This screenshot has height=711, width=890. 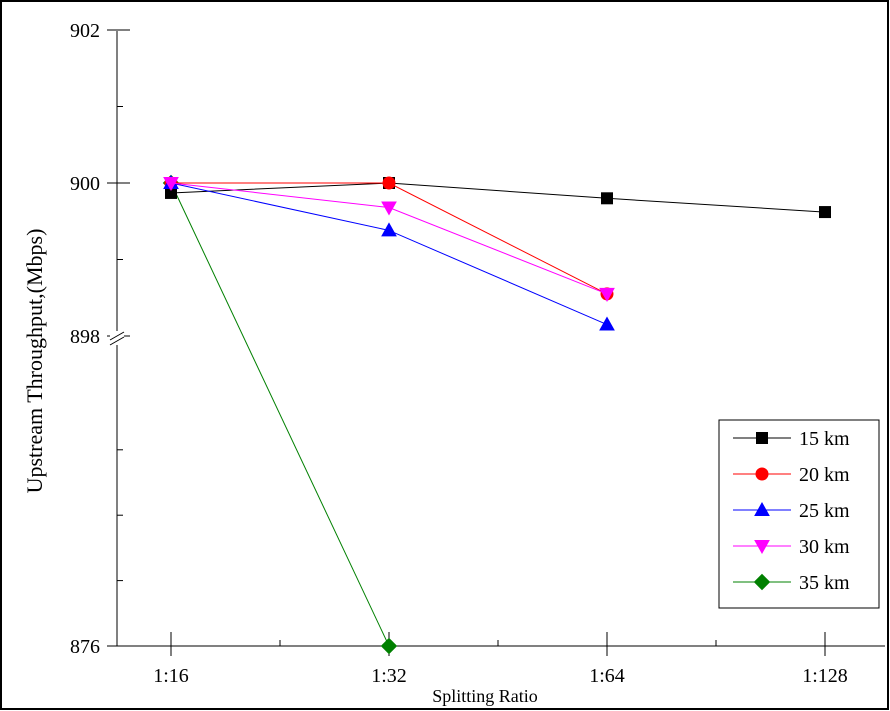 What do you see at coordinates (117, 338) in the screenshot?
I see `axis-break` at bounding box center [117, 338].